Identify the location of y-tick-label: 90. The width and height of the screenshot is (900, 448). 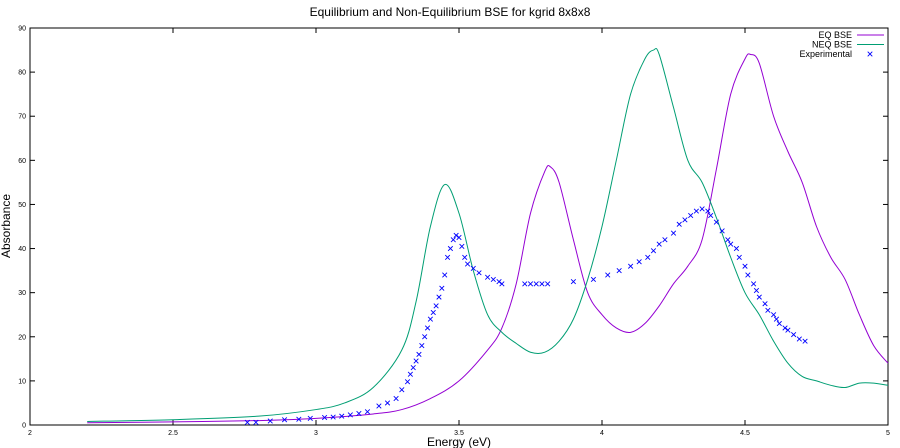
(22, 29).